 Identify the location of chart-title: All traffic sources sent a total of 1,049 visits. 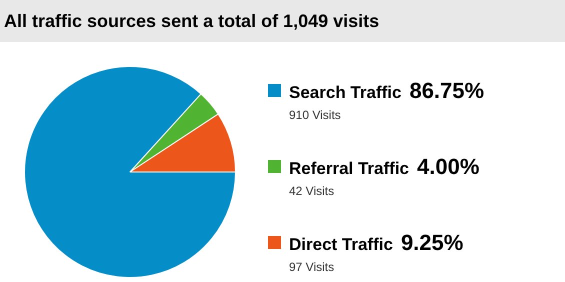
(282, 21).